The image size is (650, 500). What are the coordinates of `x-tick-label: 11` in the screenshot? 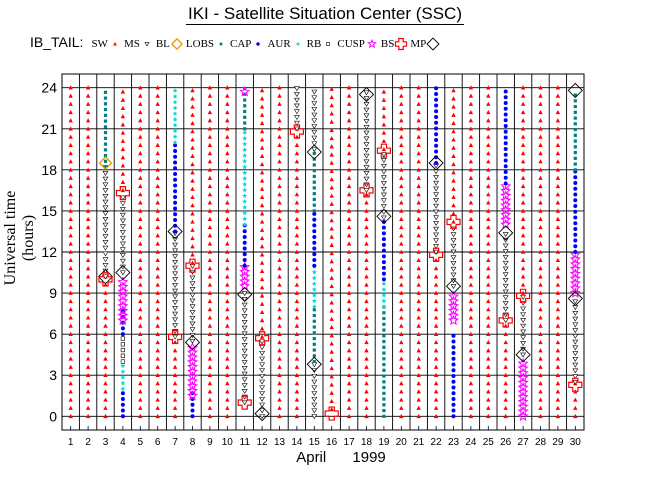 It's located at (245, 442).